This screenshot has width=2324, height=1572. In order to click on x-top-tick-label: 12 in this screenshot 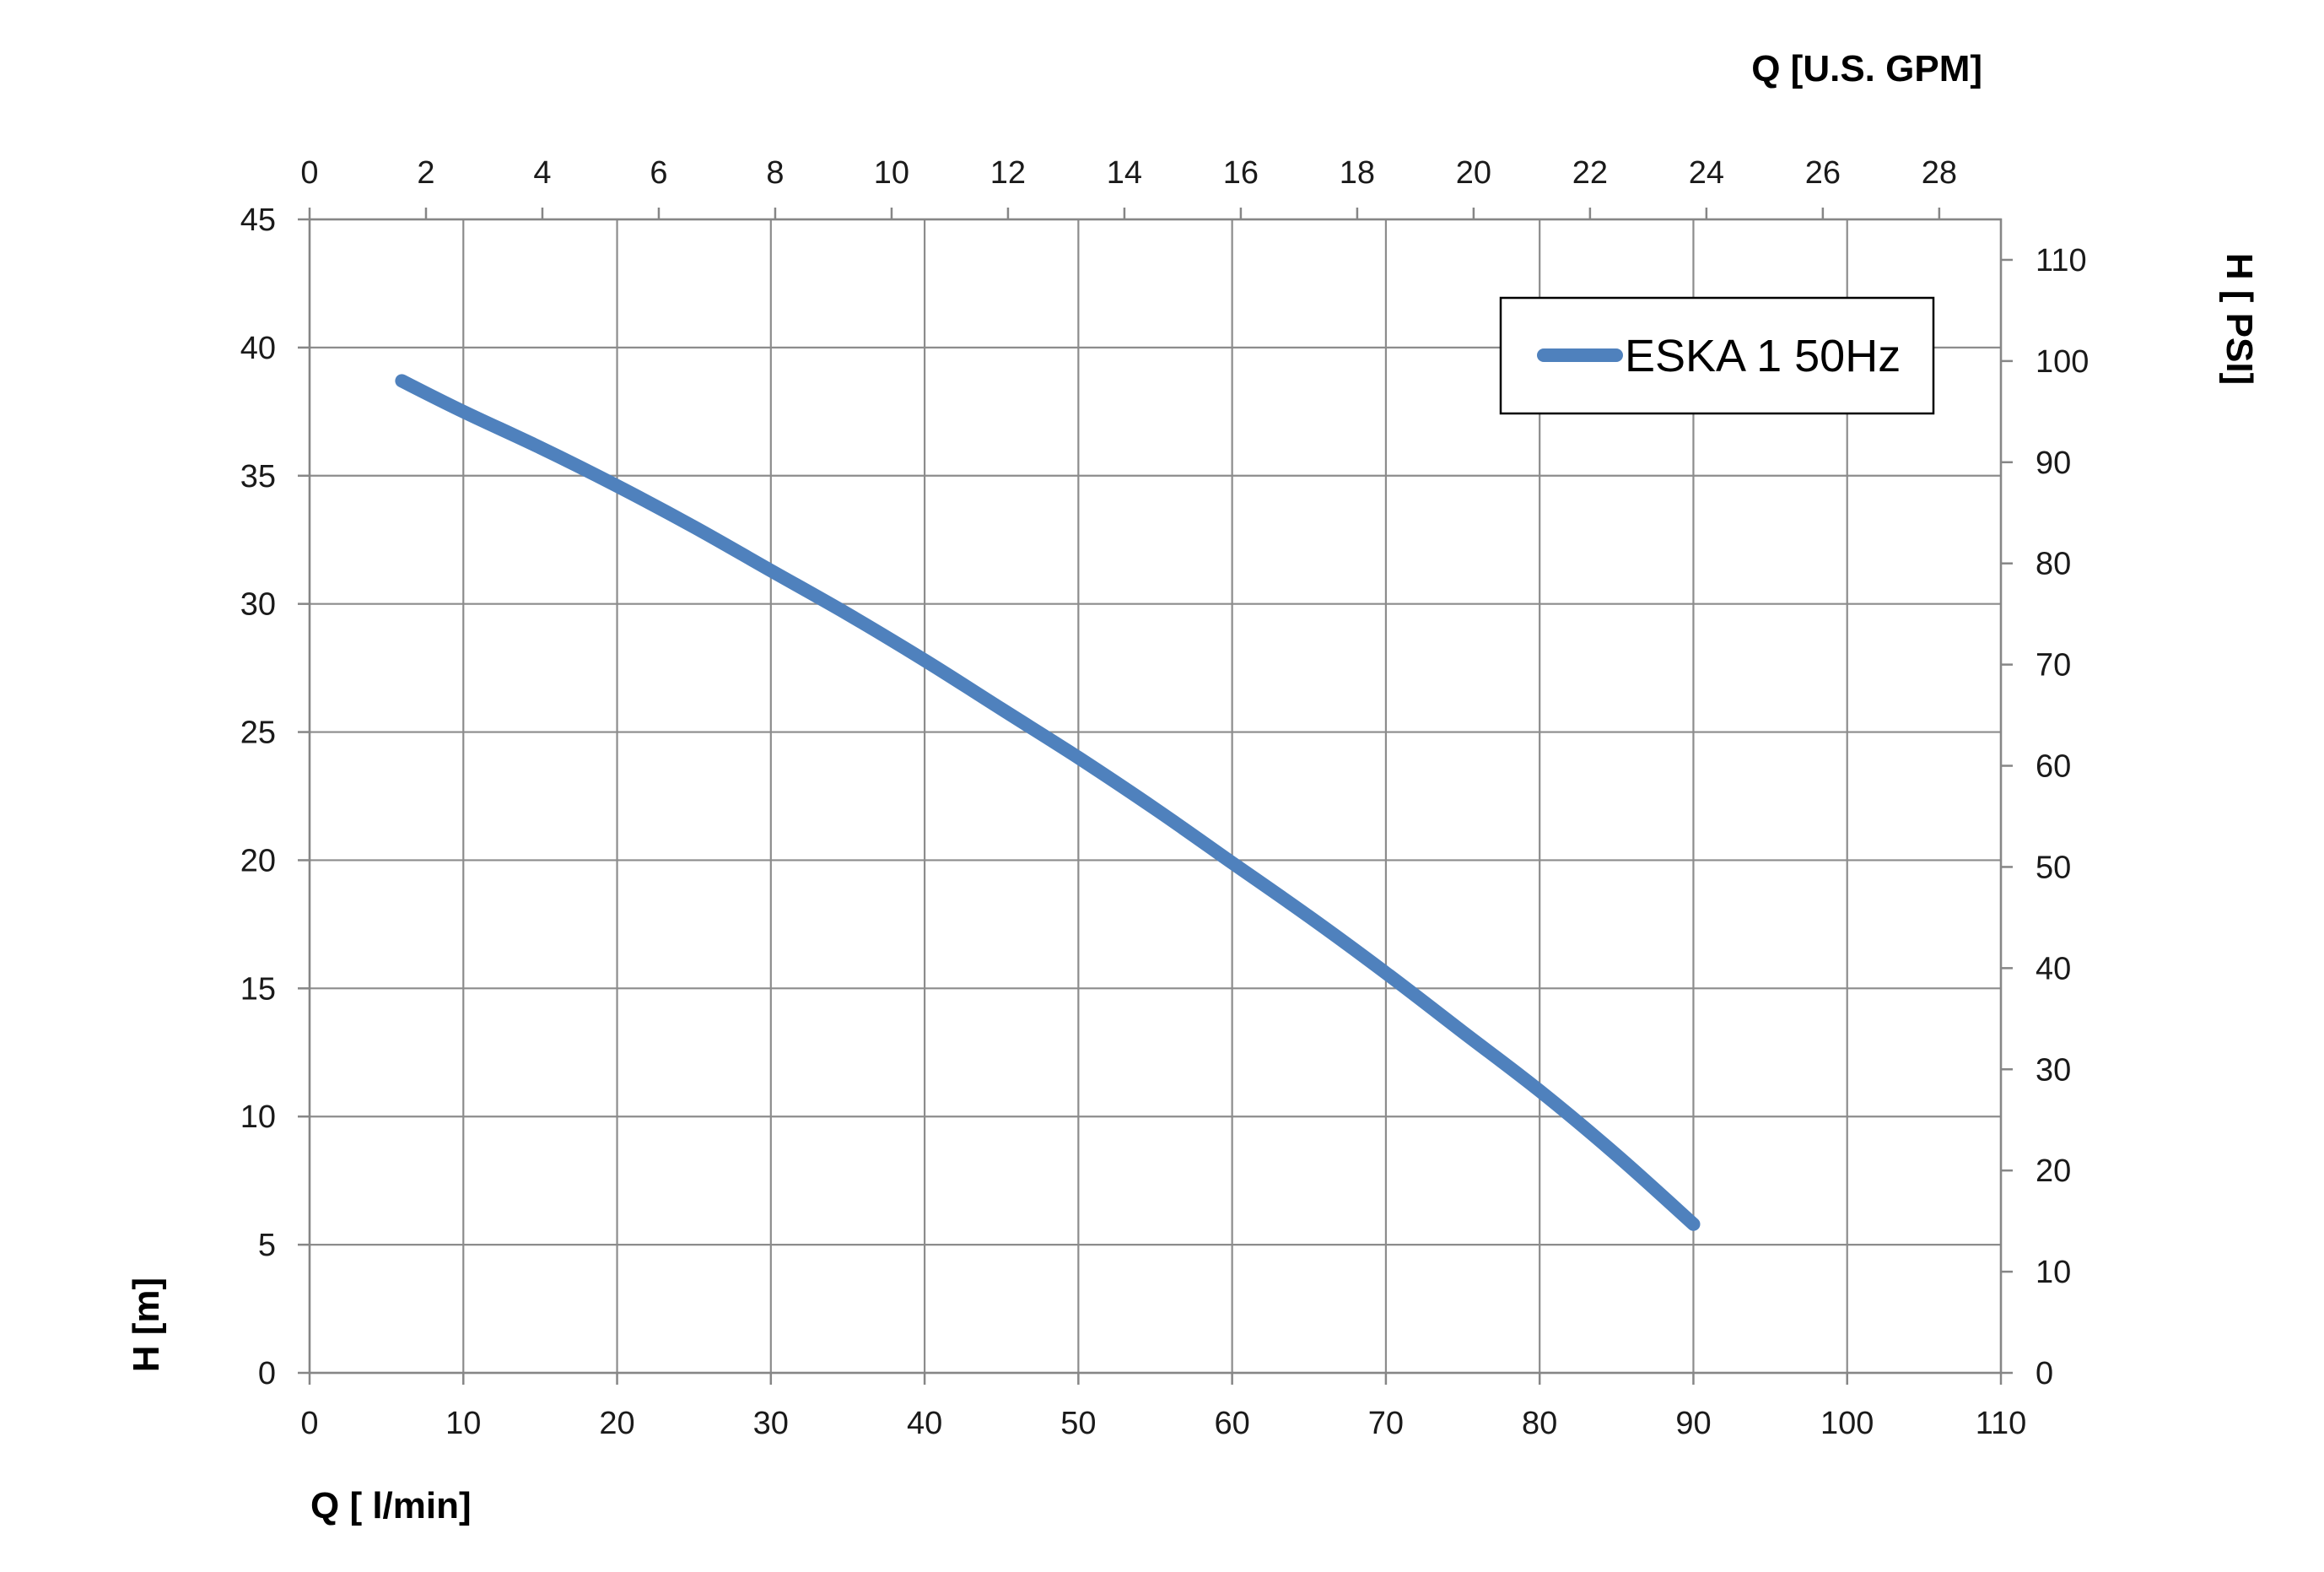, I will do `click(1008, 173)`.